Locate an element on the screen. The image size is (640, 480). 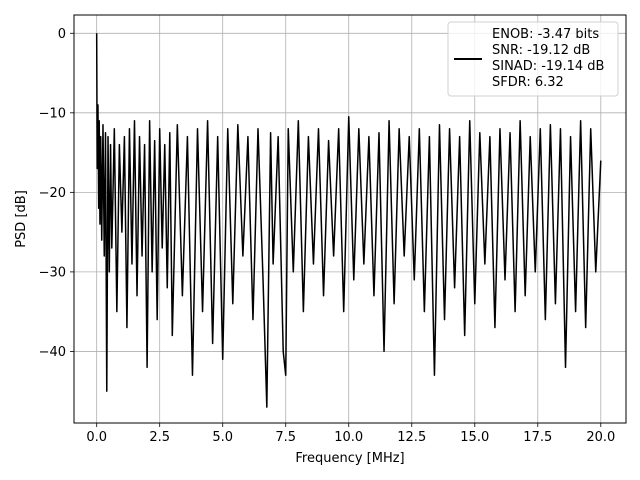
legend-sinad: SINAD: -19.14 dB is located at coordinates (548, 66).